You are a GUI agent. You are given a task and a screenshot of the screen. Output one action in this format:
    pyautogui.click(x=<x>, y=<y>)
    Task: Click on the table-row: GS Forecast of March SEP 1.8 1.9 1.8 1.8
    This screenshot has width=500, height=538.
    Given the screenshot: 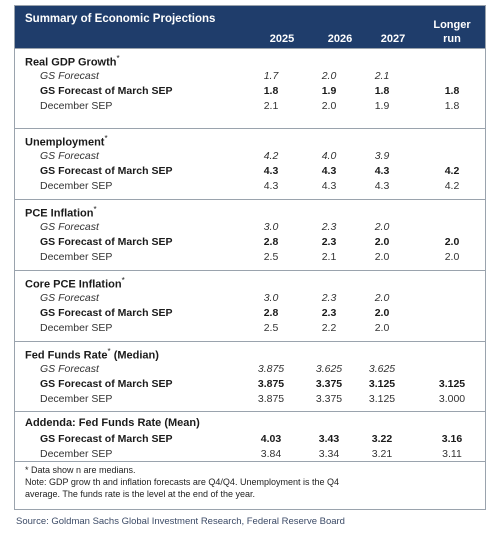 What is the action you would take?
    pyautogui.click(x=250, y=92)
    